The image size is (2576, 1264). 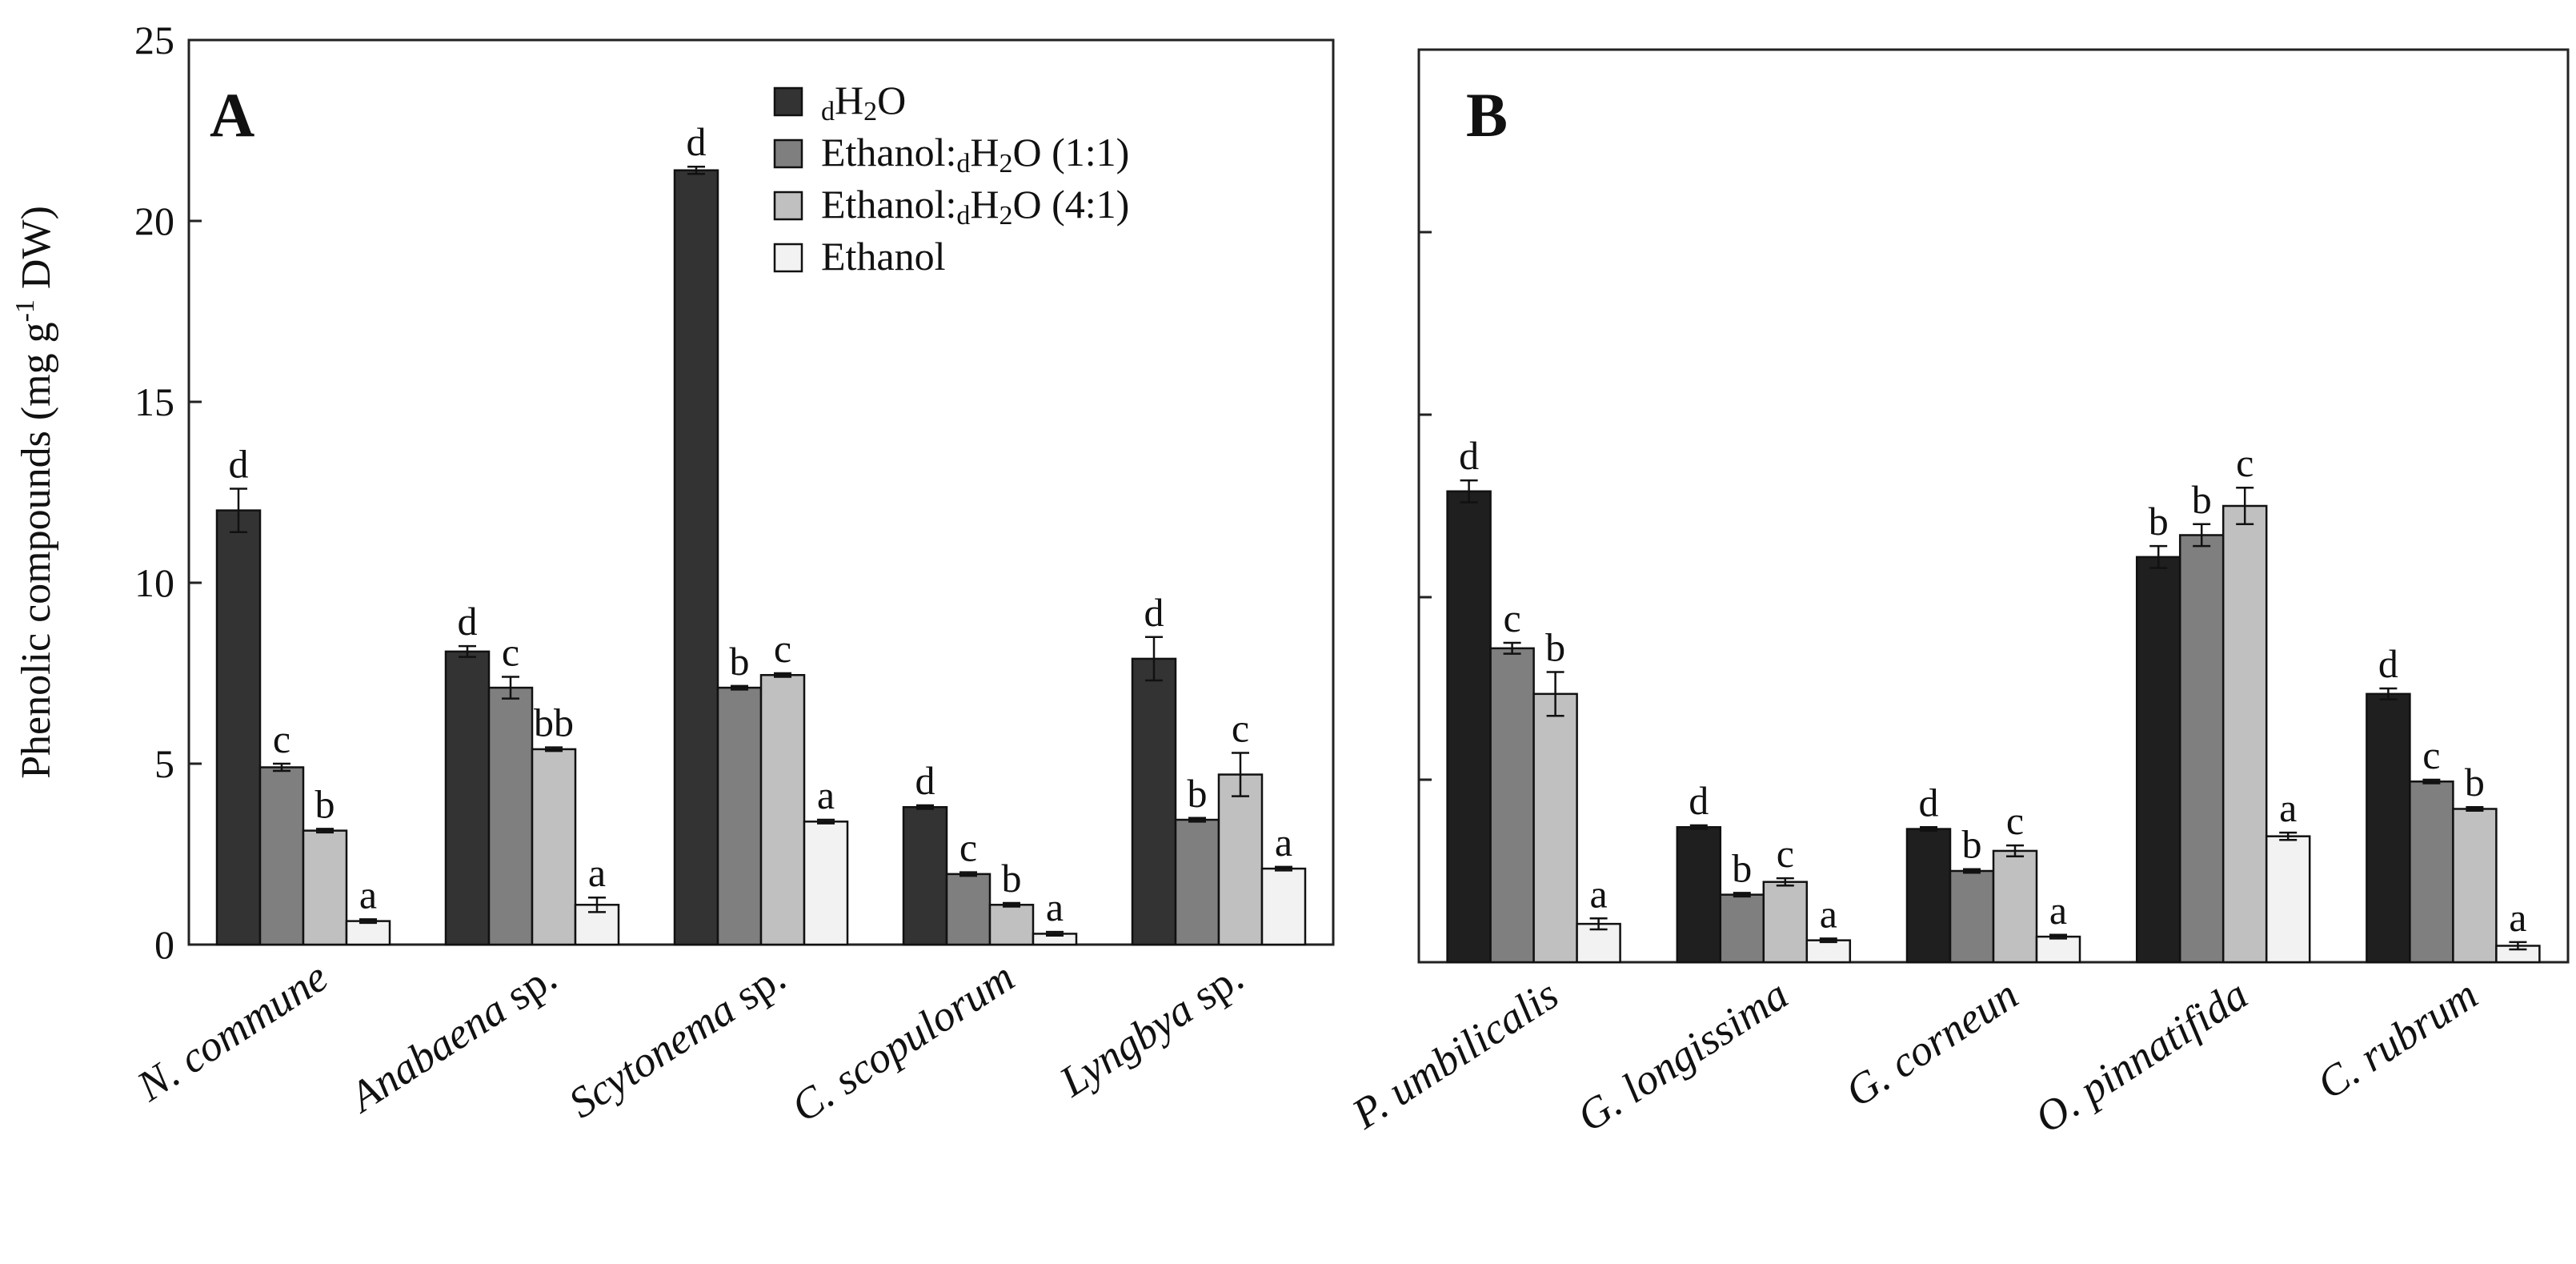 What do you see at coordinates (154, 402) in the screenshot?
I see `y-tick-label: 15` at bounding box center [154, 402].